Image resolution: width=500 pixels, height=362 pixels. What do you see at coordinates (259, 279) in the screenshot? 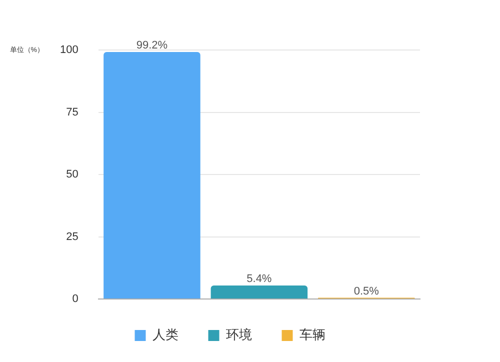
I see `data-label: 5.4%` at bounding box center [259, 279].